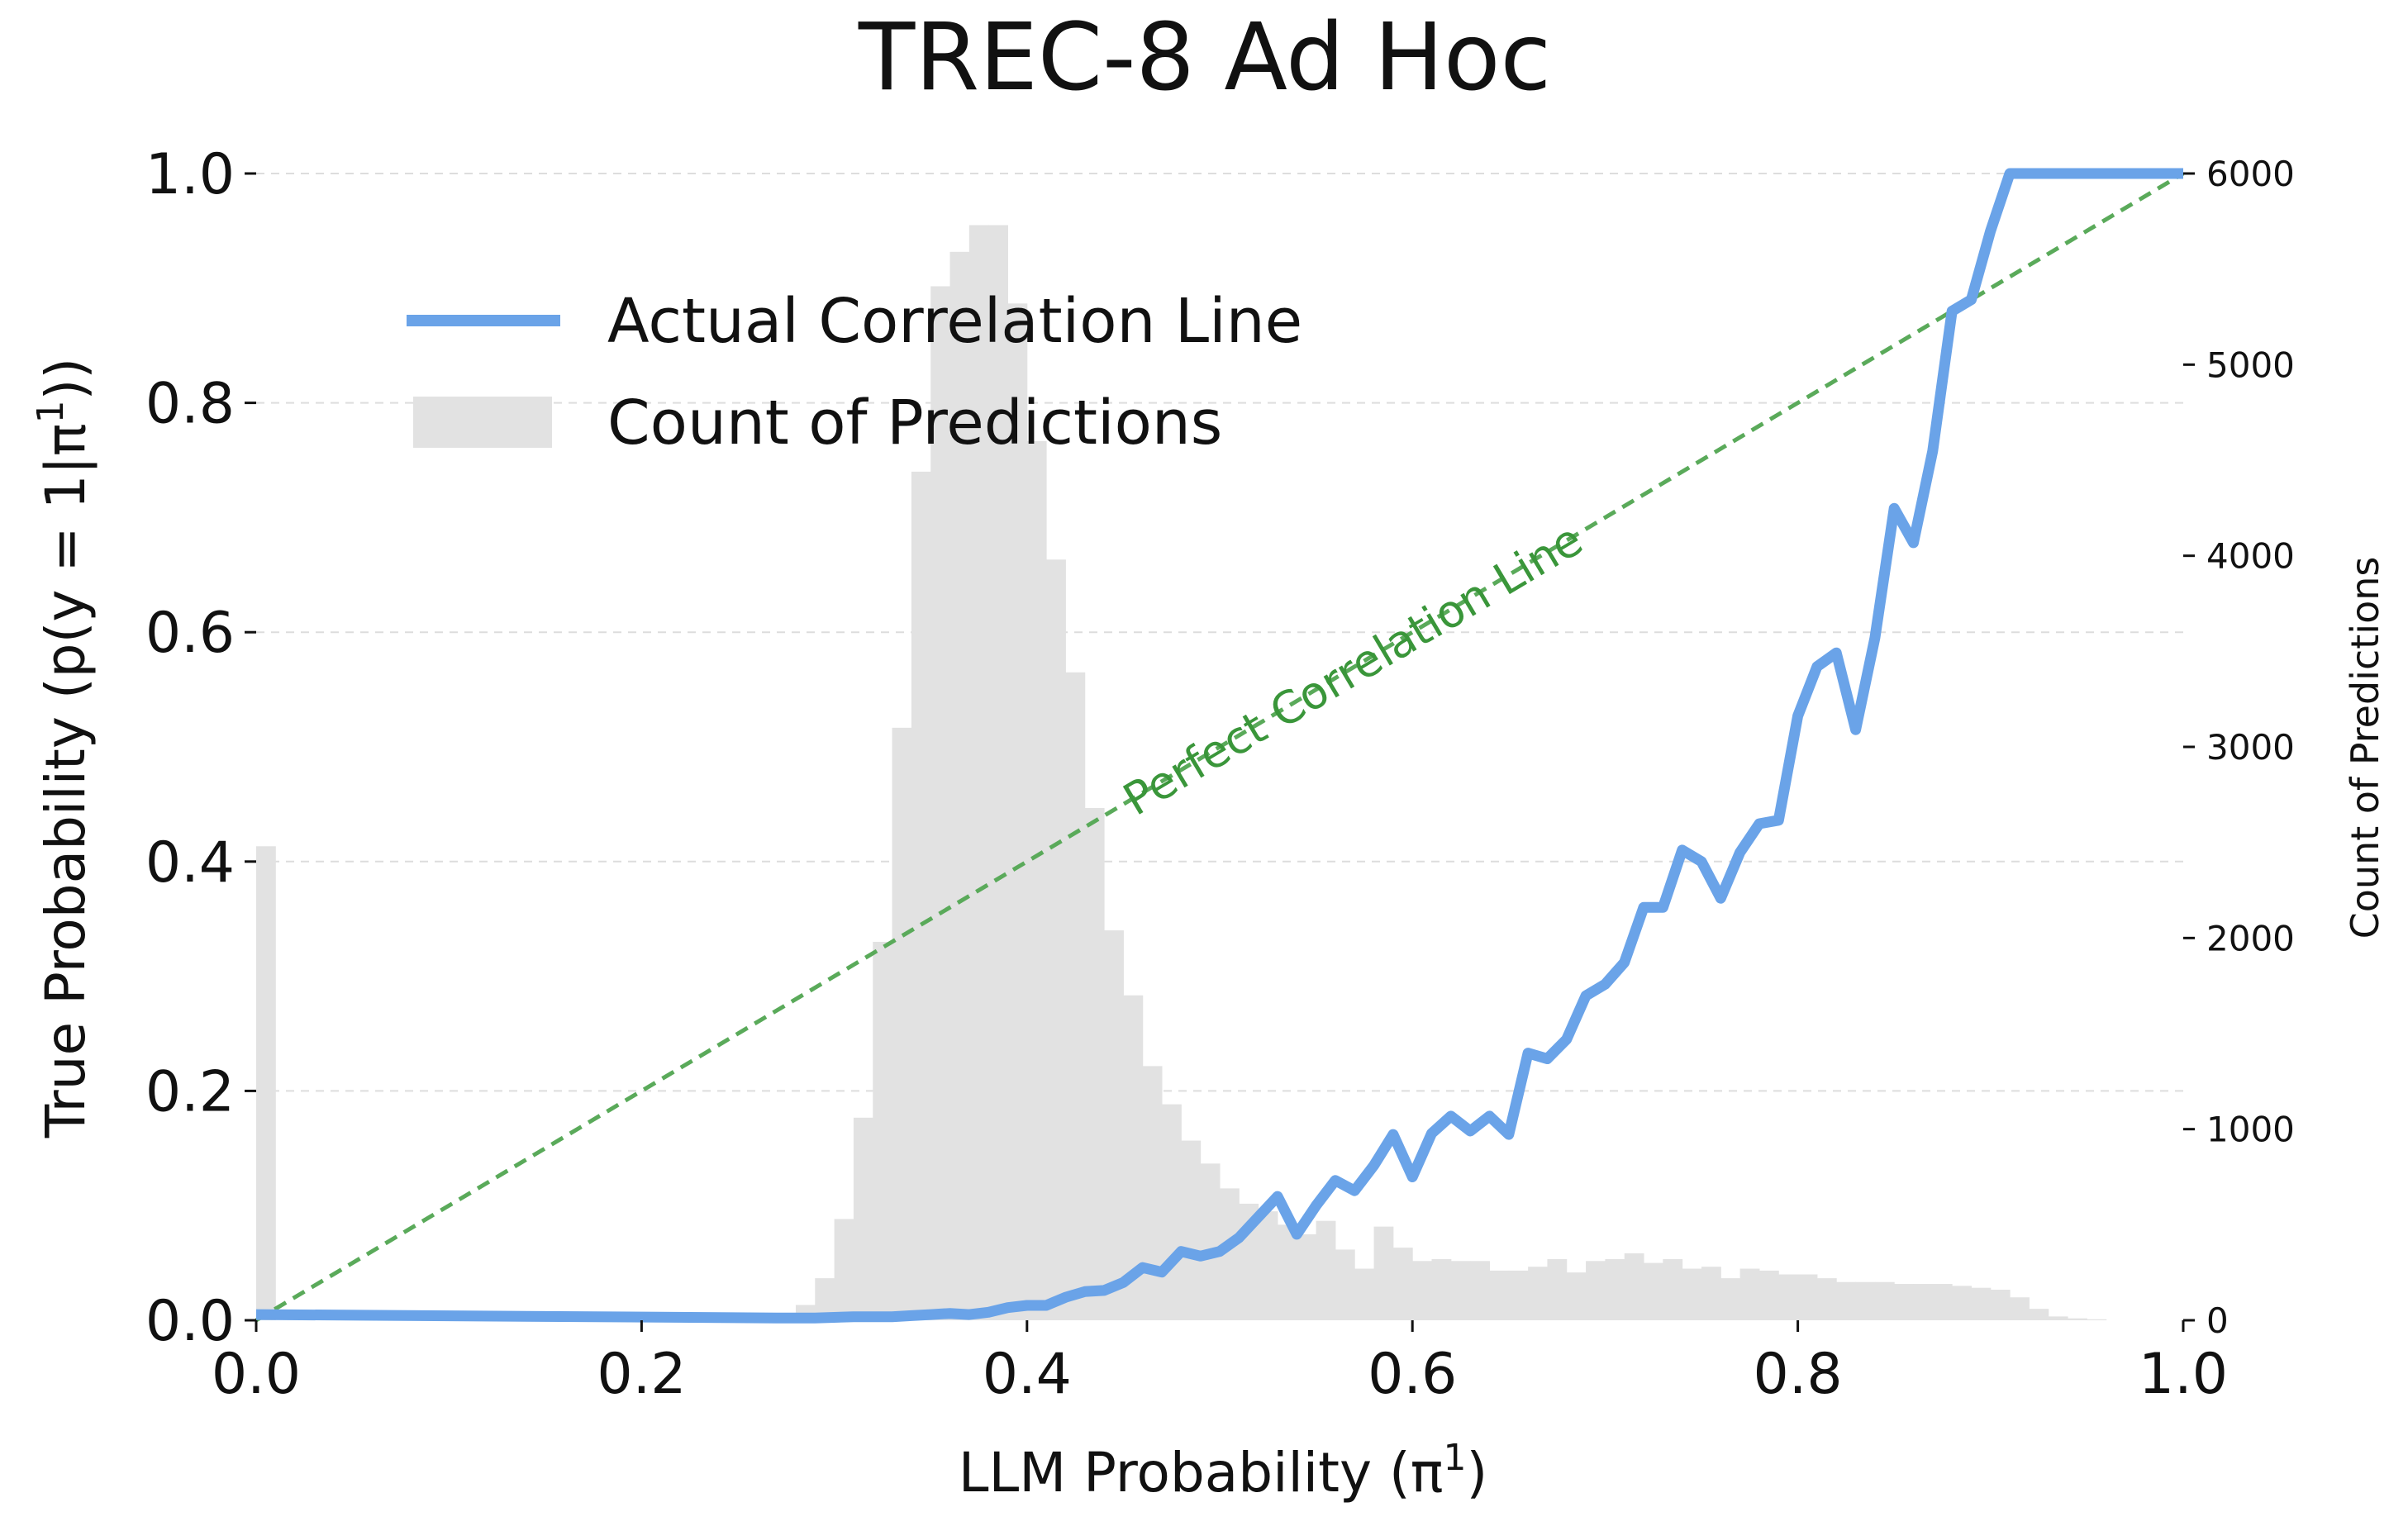 Image resolution: width=2408 pixels, height=1526 pixels. Describe the element at coordinates (1798, 1374) in the screenshot. I see `x-tick-label: 0.8` at that location.